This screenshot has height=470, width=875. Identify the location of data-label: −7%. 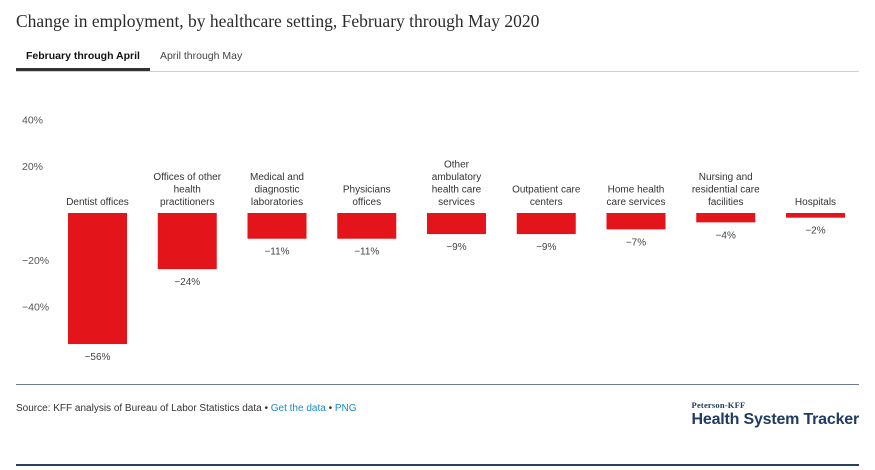
(636, 242).